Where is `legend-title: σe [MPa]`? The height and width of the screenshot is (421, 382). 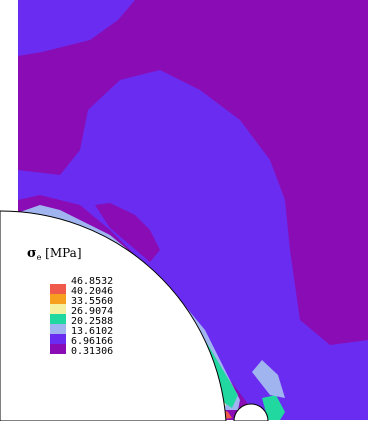
legend-title: σe [MPa] is located at coordinates (54, 254).